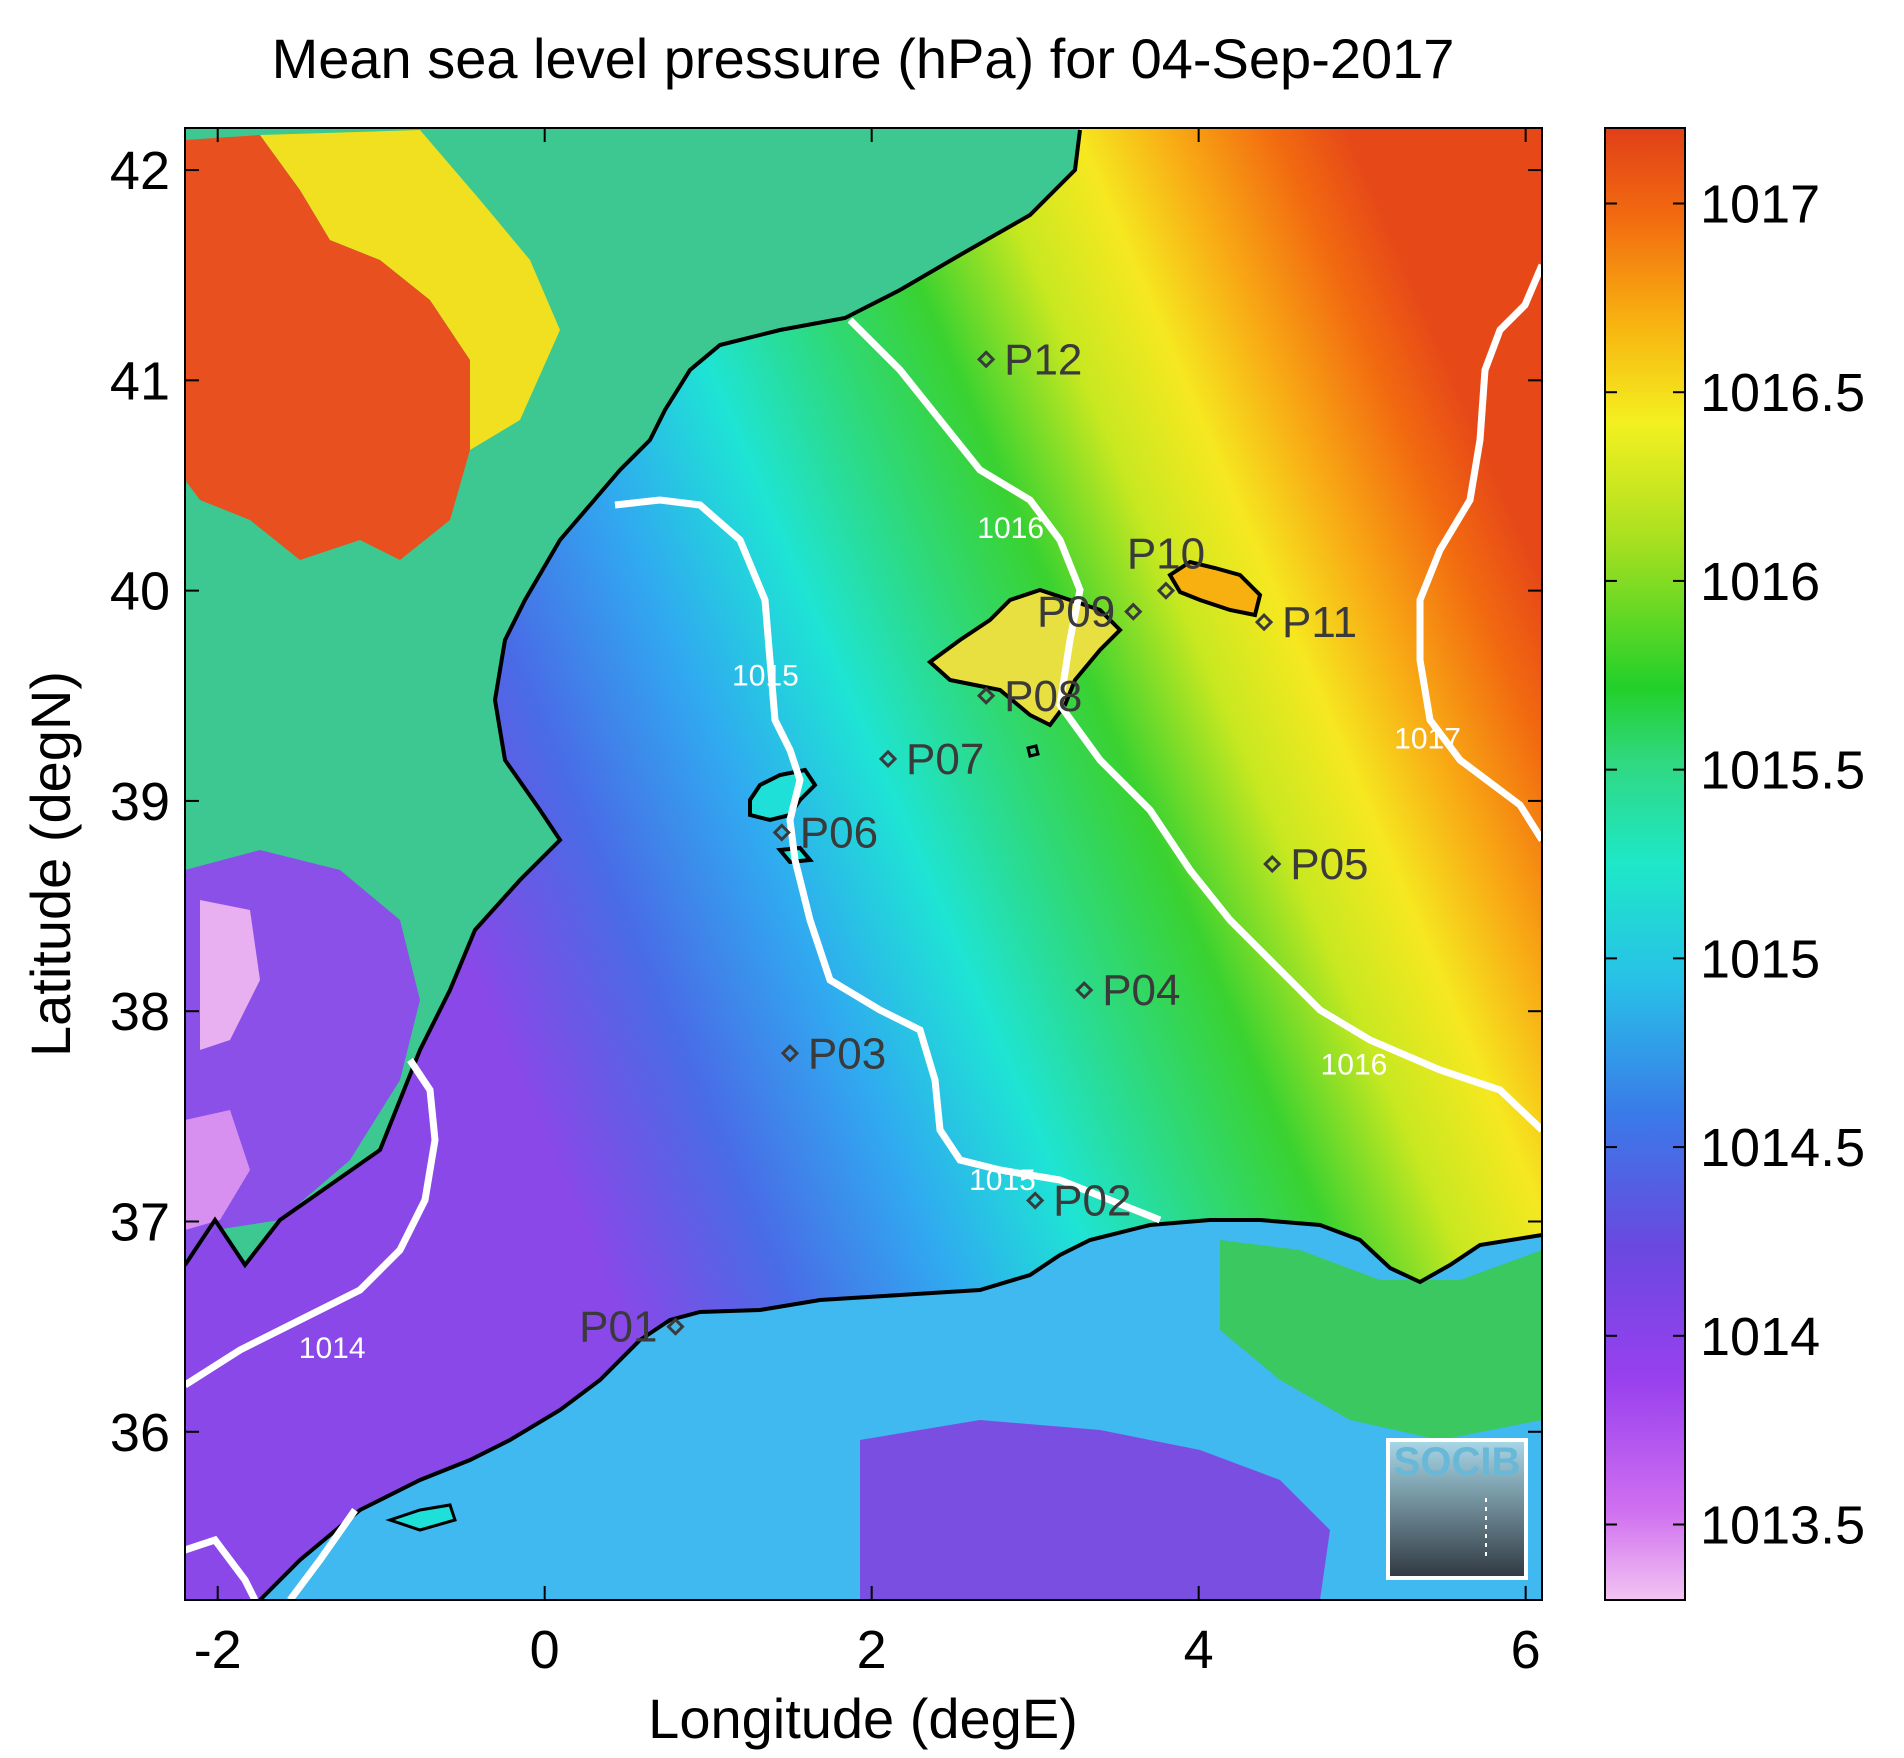  Describe the element at coordinates (1381, 1340) in the screenshot. I see `land-north-africa-green` at that location.